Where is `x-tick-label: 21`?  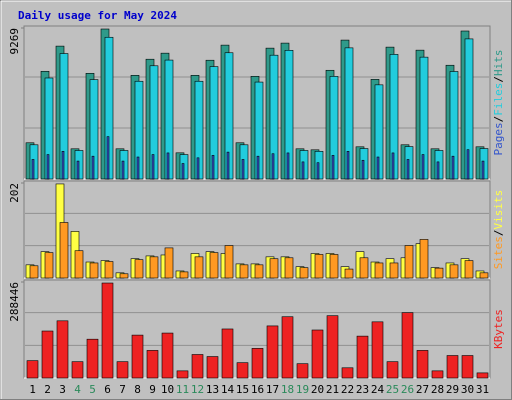 x-tick-label: 21 is located at coordinates (332, 389).